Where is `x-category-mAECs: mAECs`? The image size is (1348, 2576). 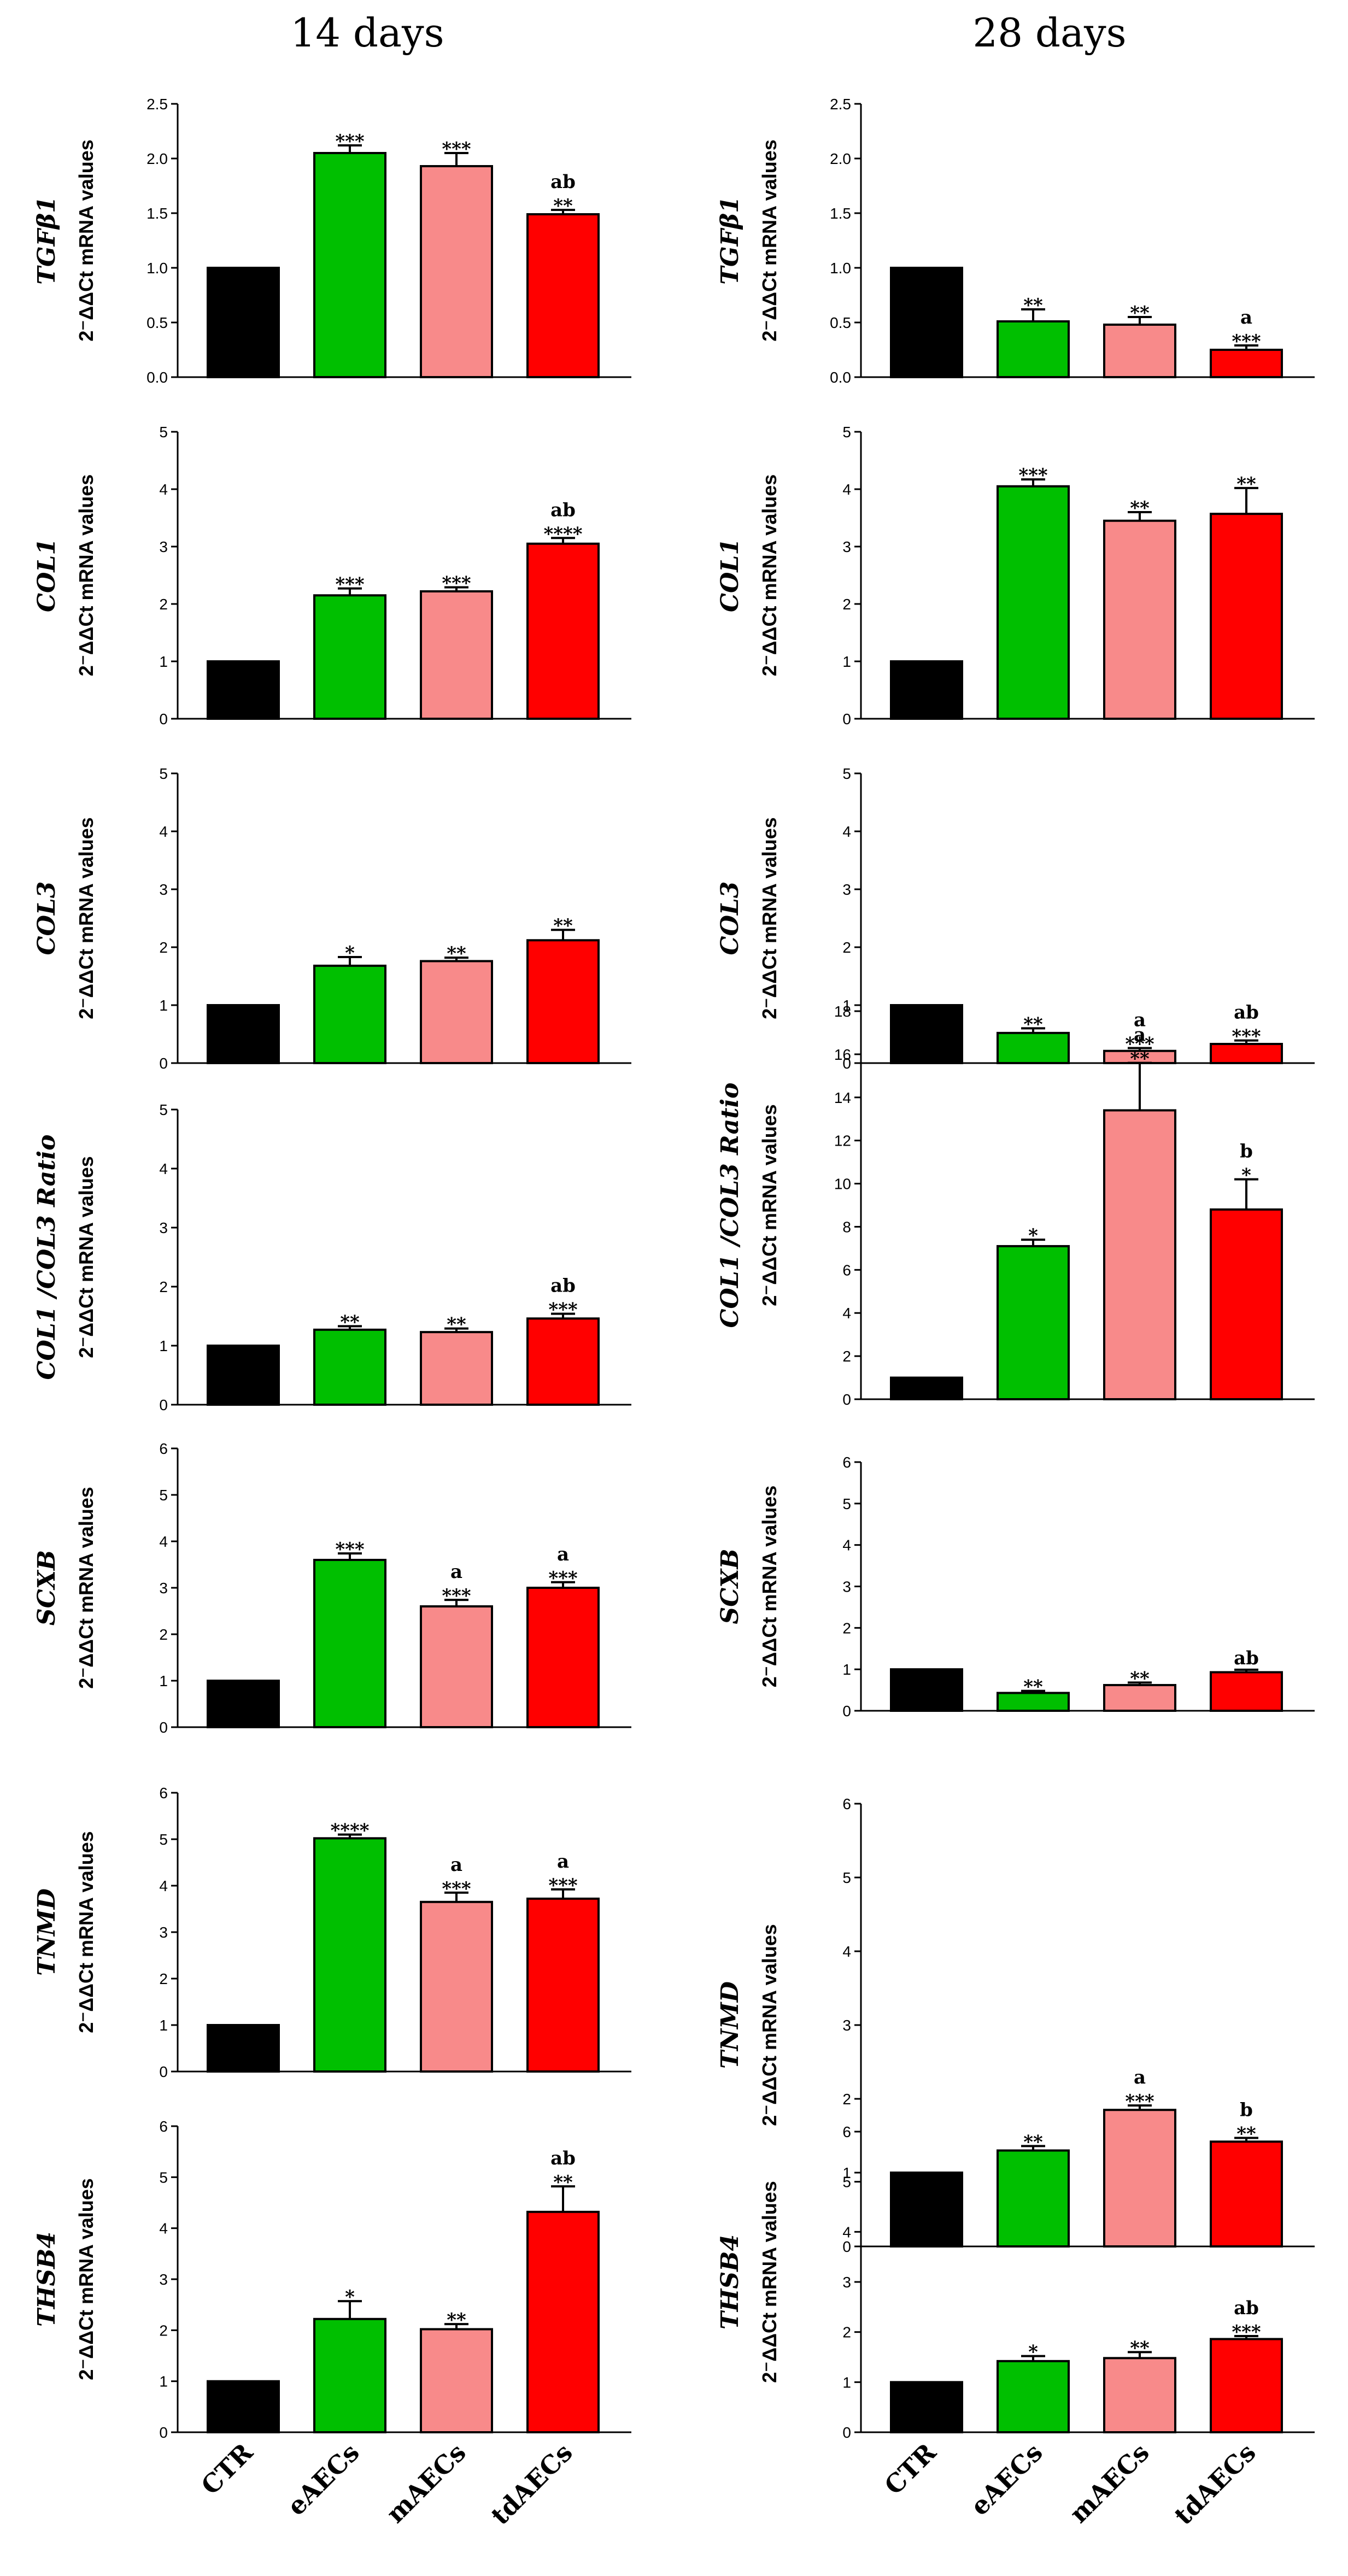
x-category-mAECs: mAECs is located at coordinates (1109, 2484).